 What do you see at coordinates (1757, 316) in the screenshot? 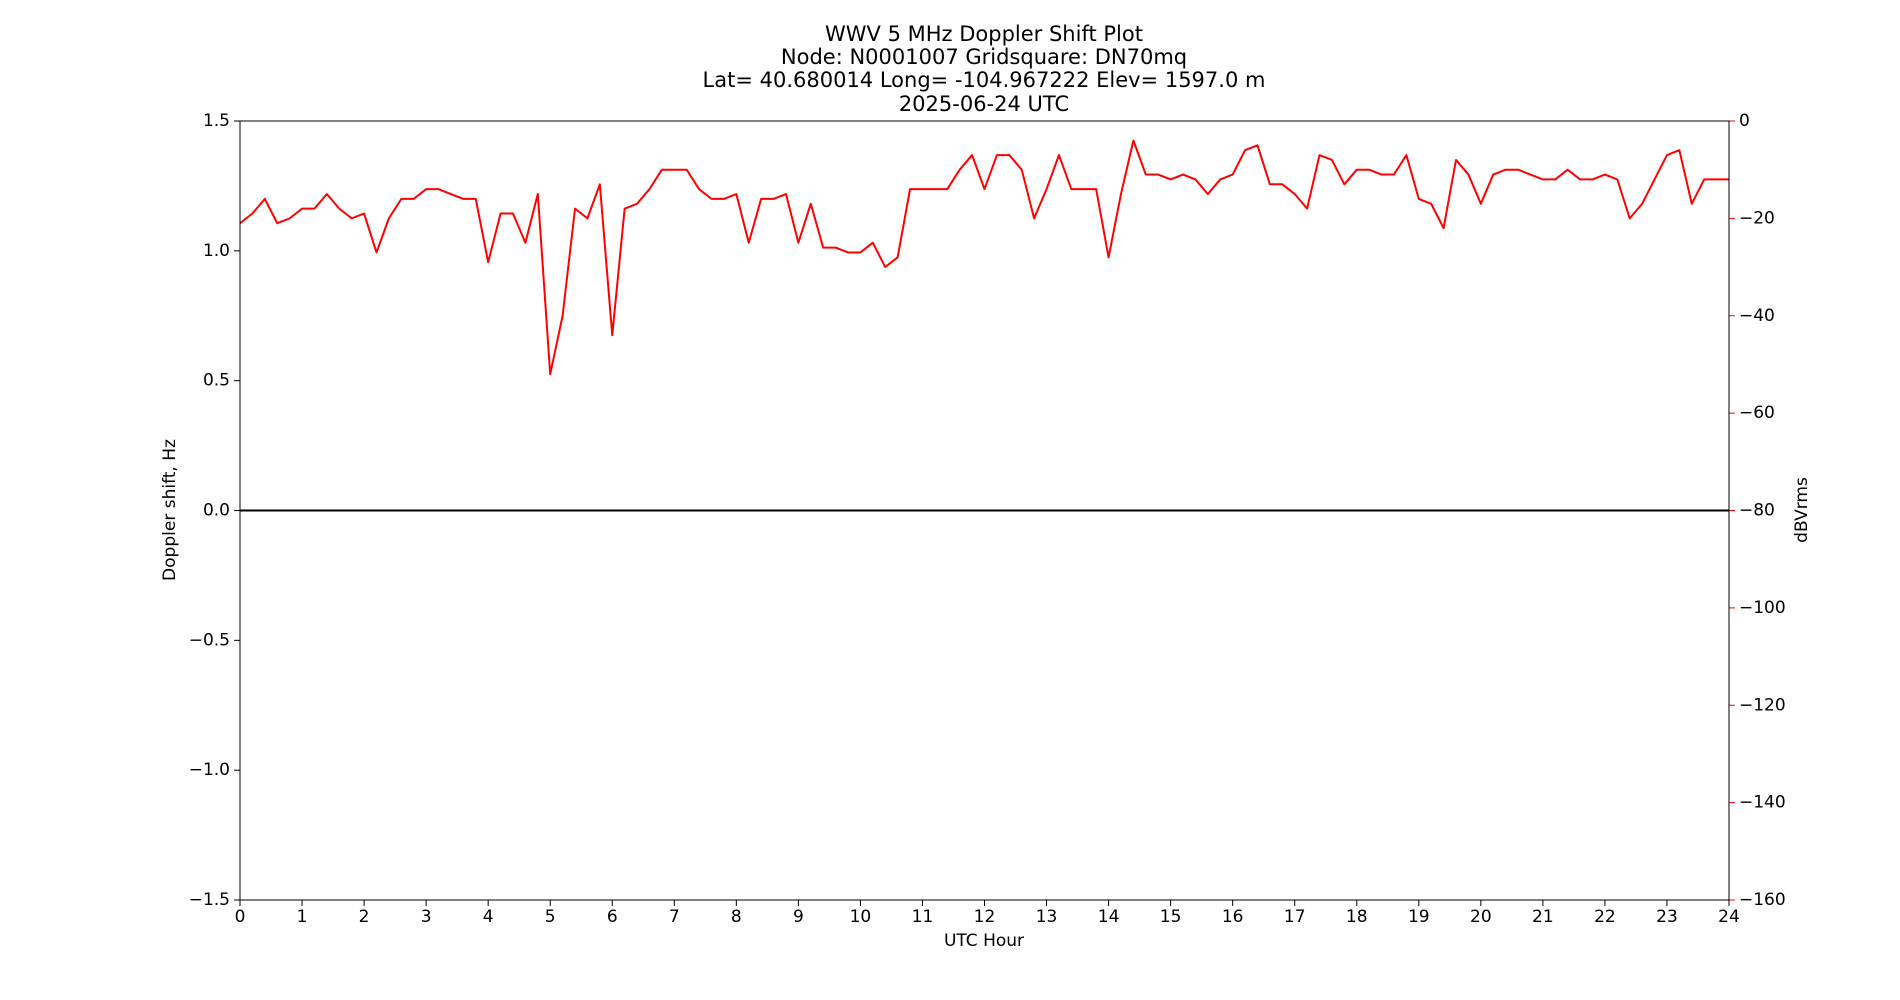
I see `y2-tick-label: −40` at bounding box center [1757, 316].